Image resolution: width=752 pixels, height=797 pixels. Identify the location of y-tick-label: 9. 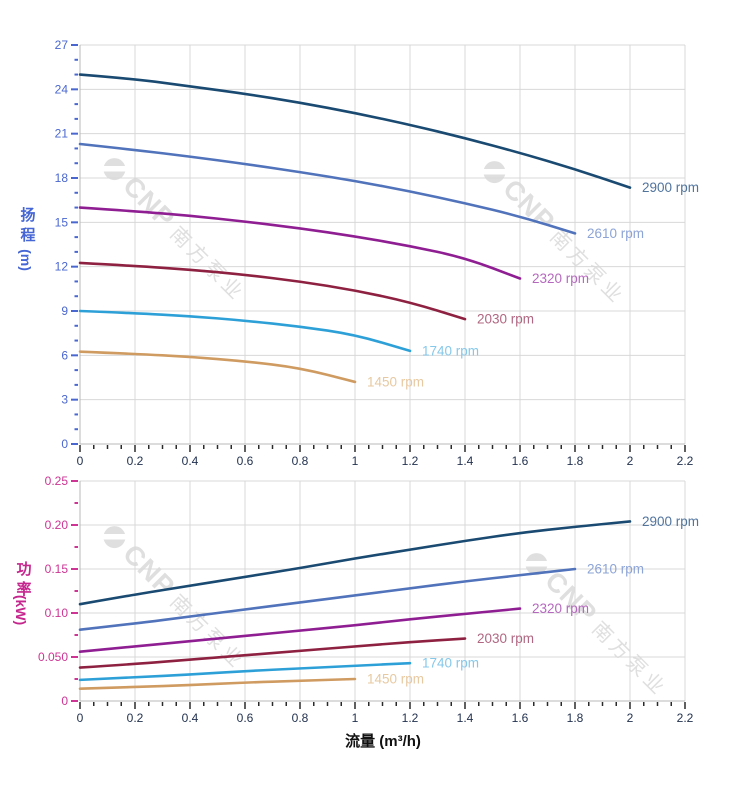
(64, 311).